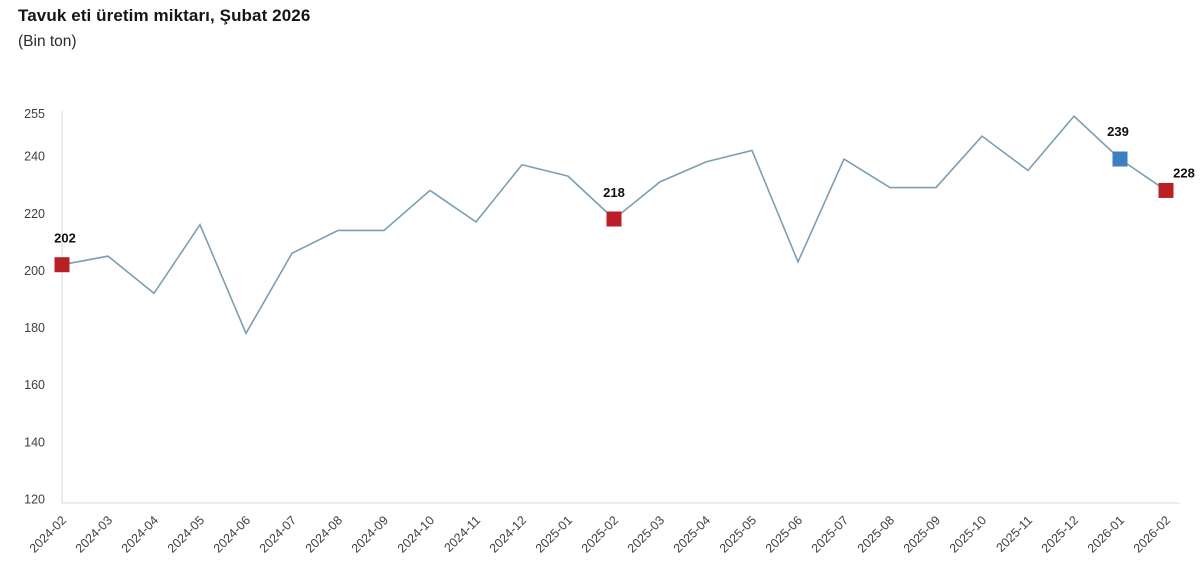 This screenshot has width=1200, height=587. Describe the element at coordinates (462, 534) in the screenshot. I see `x-axis-tick-label: 2024-11` at that location.